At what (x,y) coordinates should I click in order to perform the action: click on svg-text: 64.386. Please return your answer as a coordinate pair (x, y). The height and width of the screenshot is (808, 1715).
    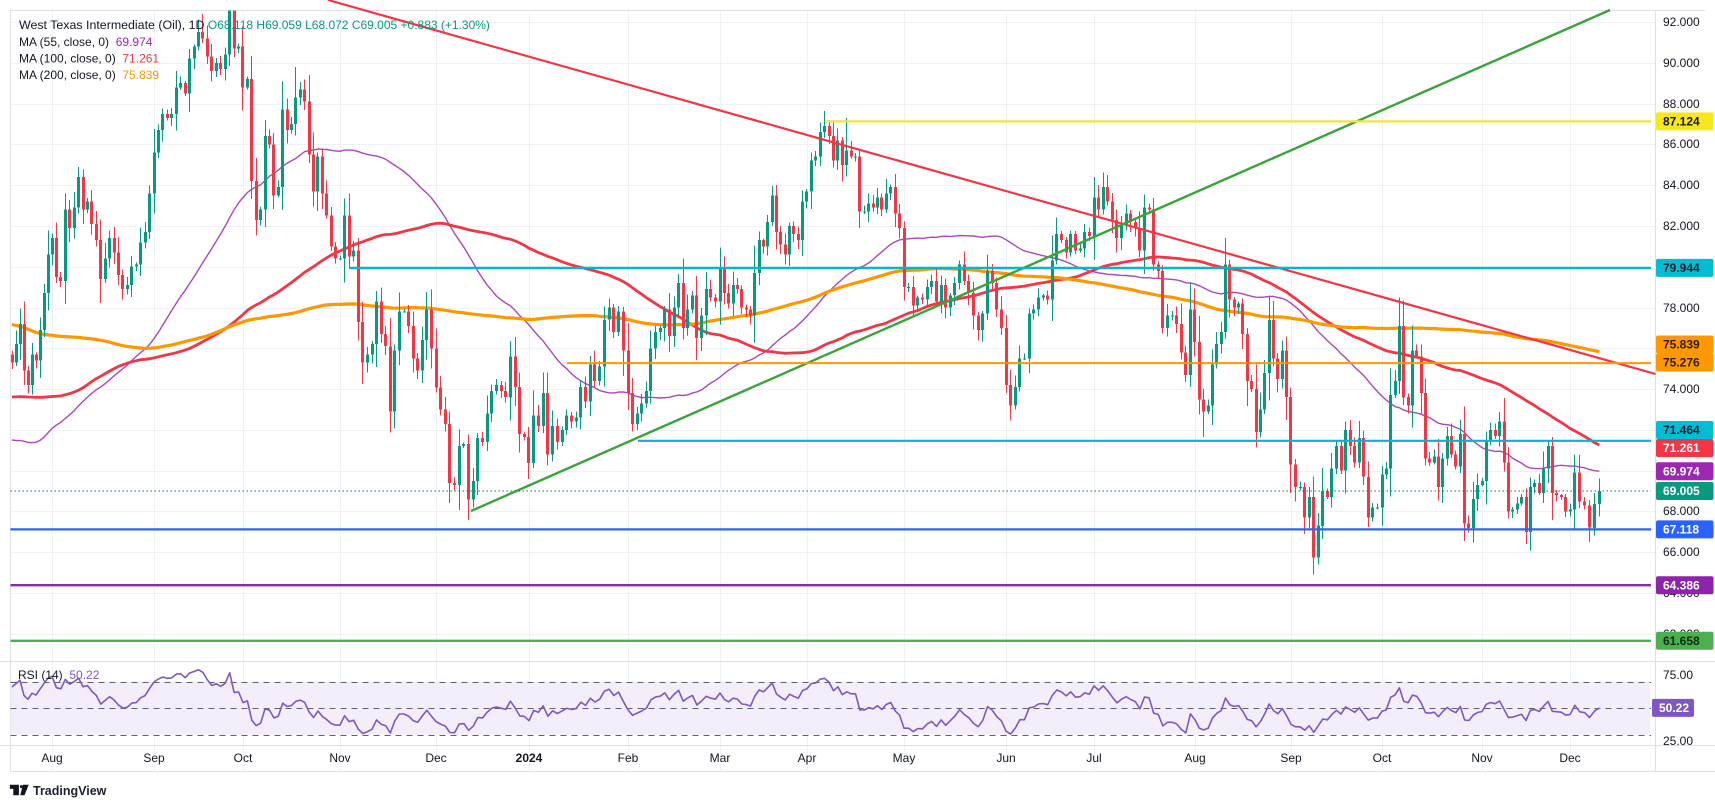
    Looking at the image, I should click on (1681, 585).